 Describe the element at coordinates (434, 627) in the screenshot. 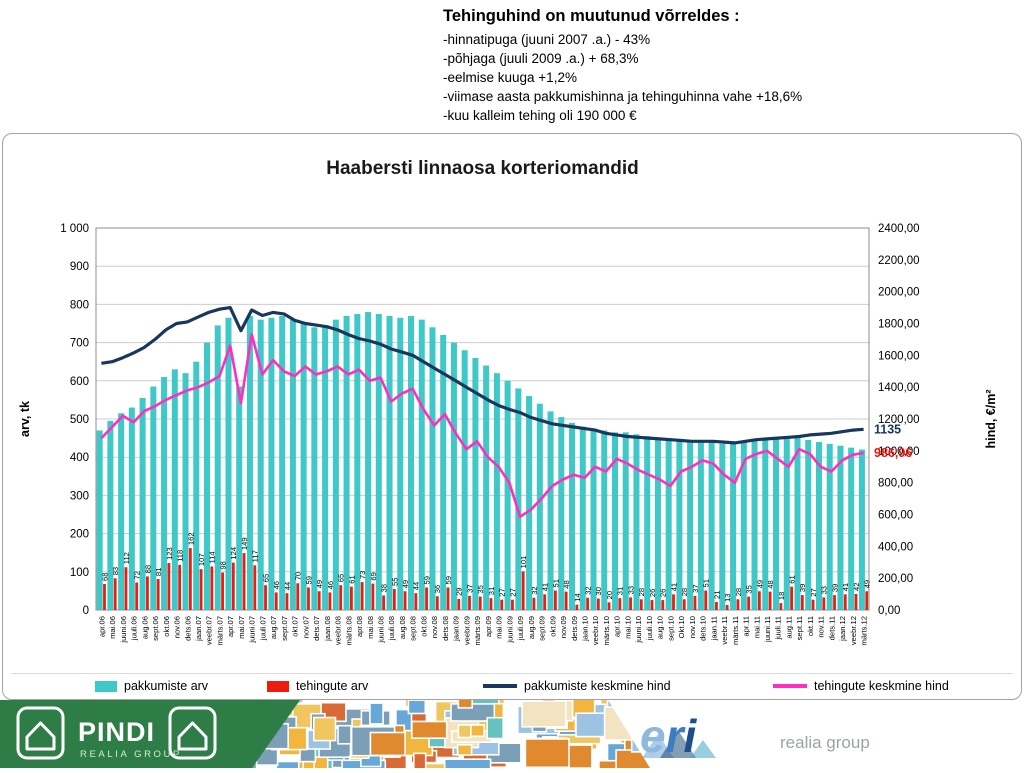

I see `svg-text: nov.08` at that location.